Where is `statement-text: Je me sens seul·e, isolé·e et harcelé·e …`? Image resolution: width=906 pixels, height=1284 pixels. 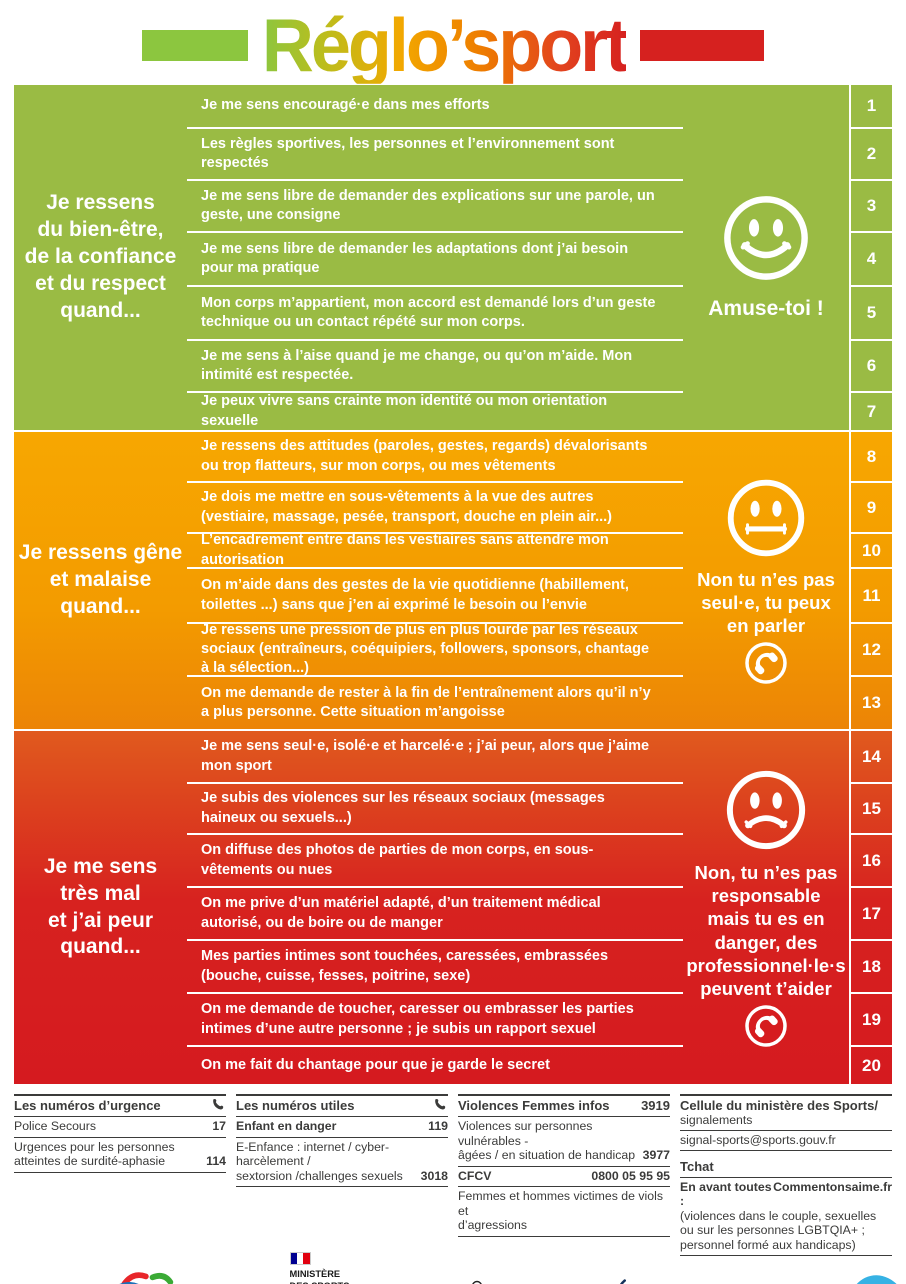
statement-text: Je me sens seul·e, isolé·e et harcelé·e … is located at coordinates (435, 757).